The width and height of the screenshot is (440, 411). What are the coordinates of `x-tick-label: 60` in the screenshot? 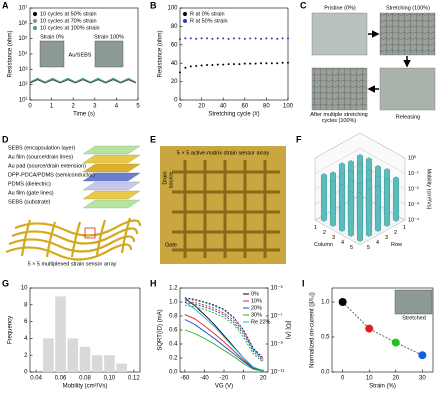 It's located at (244, 107).